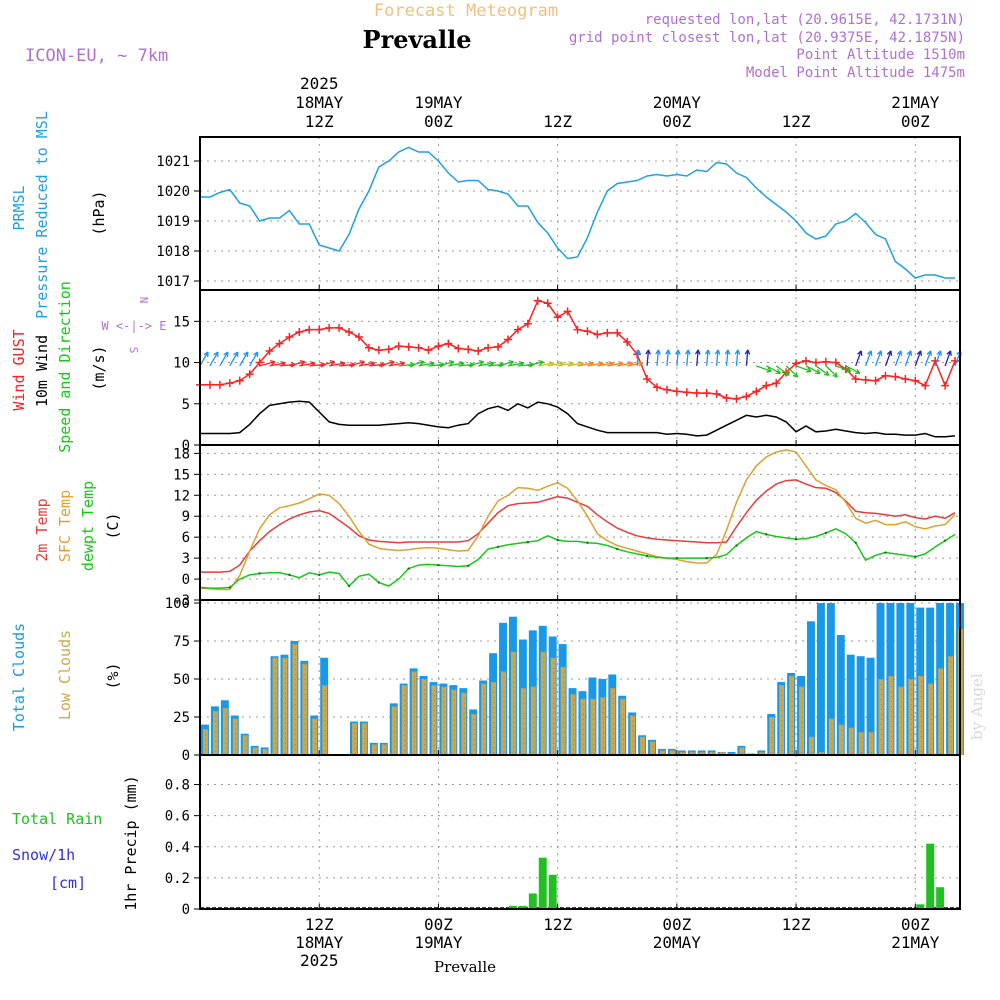  Describe the element at coordinates (578, 419) in the screenshot. I see `10m-wind-line` at that location.